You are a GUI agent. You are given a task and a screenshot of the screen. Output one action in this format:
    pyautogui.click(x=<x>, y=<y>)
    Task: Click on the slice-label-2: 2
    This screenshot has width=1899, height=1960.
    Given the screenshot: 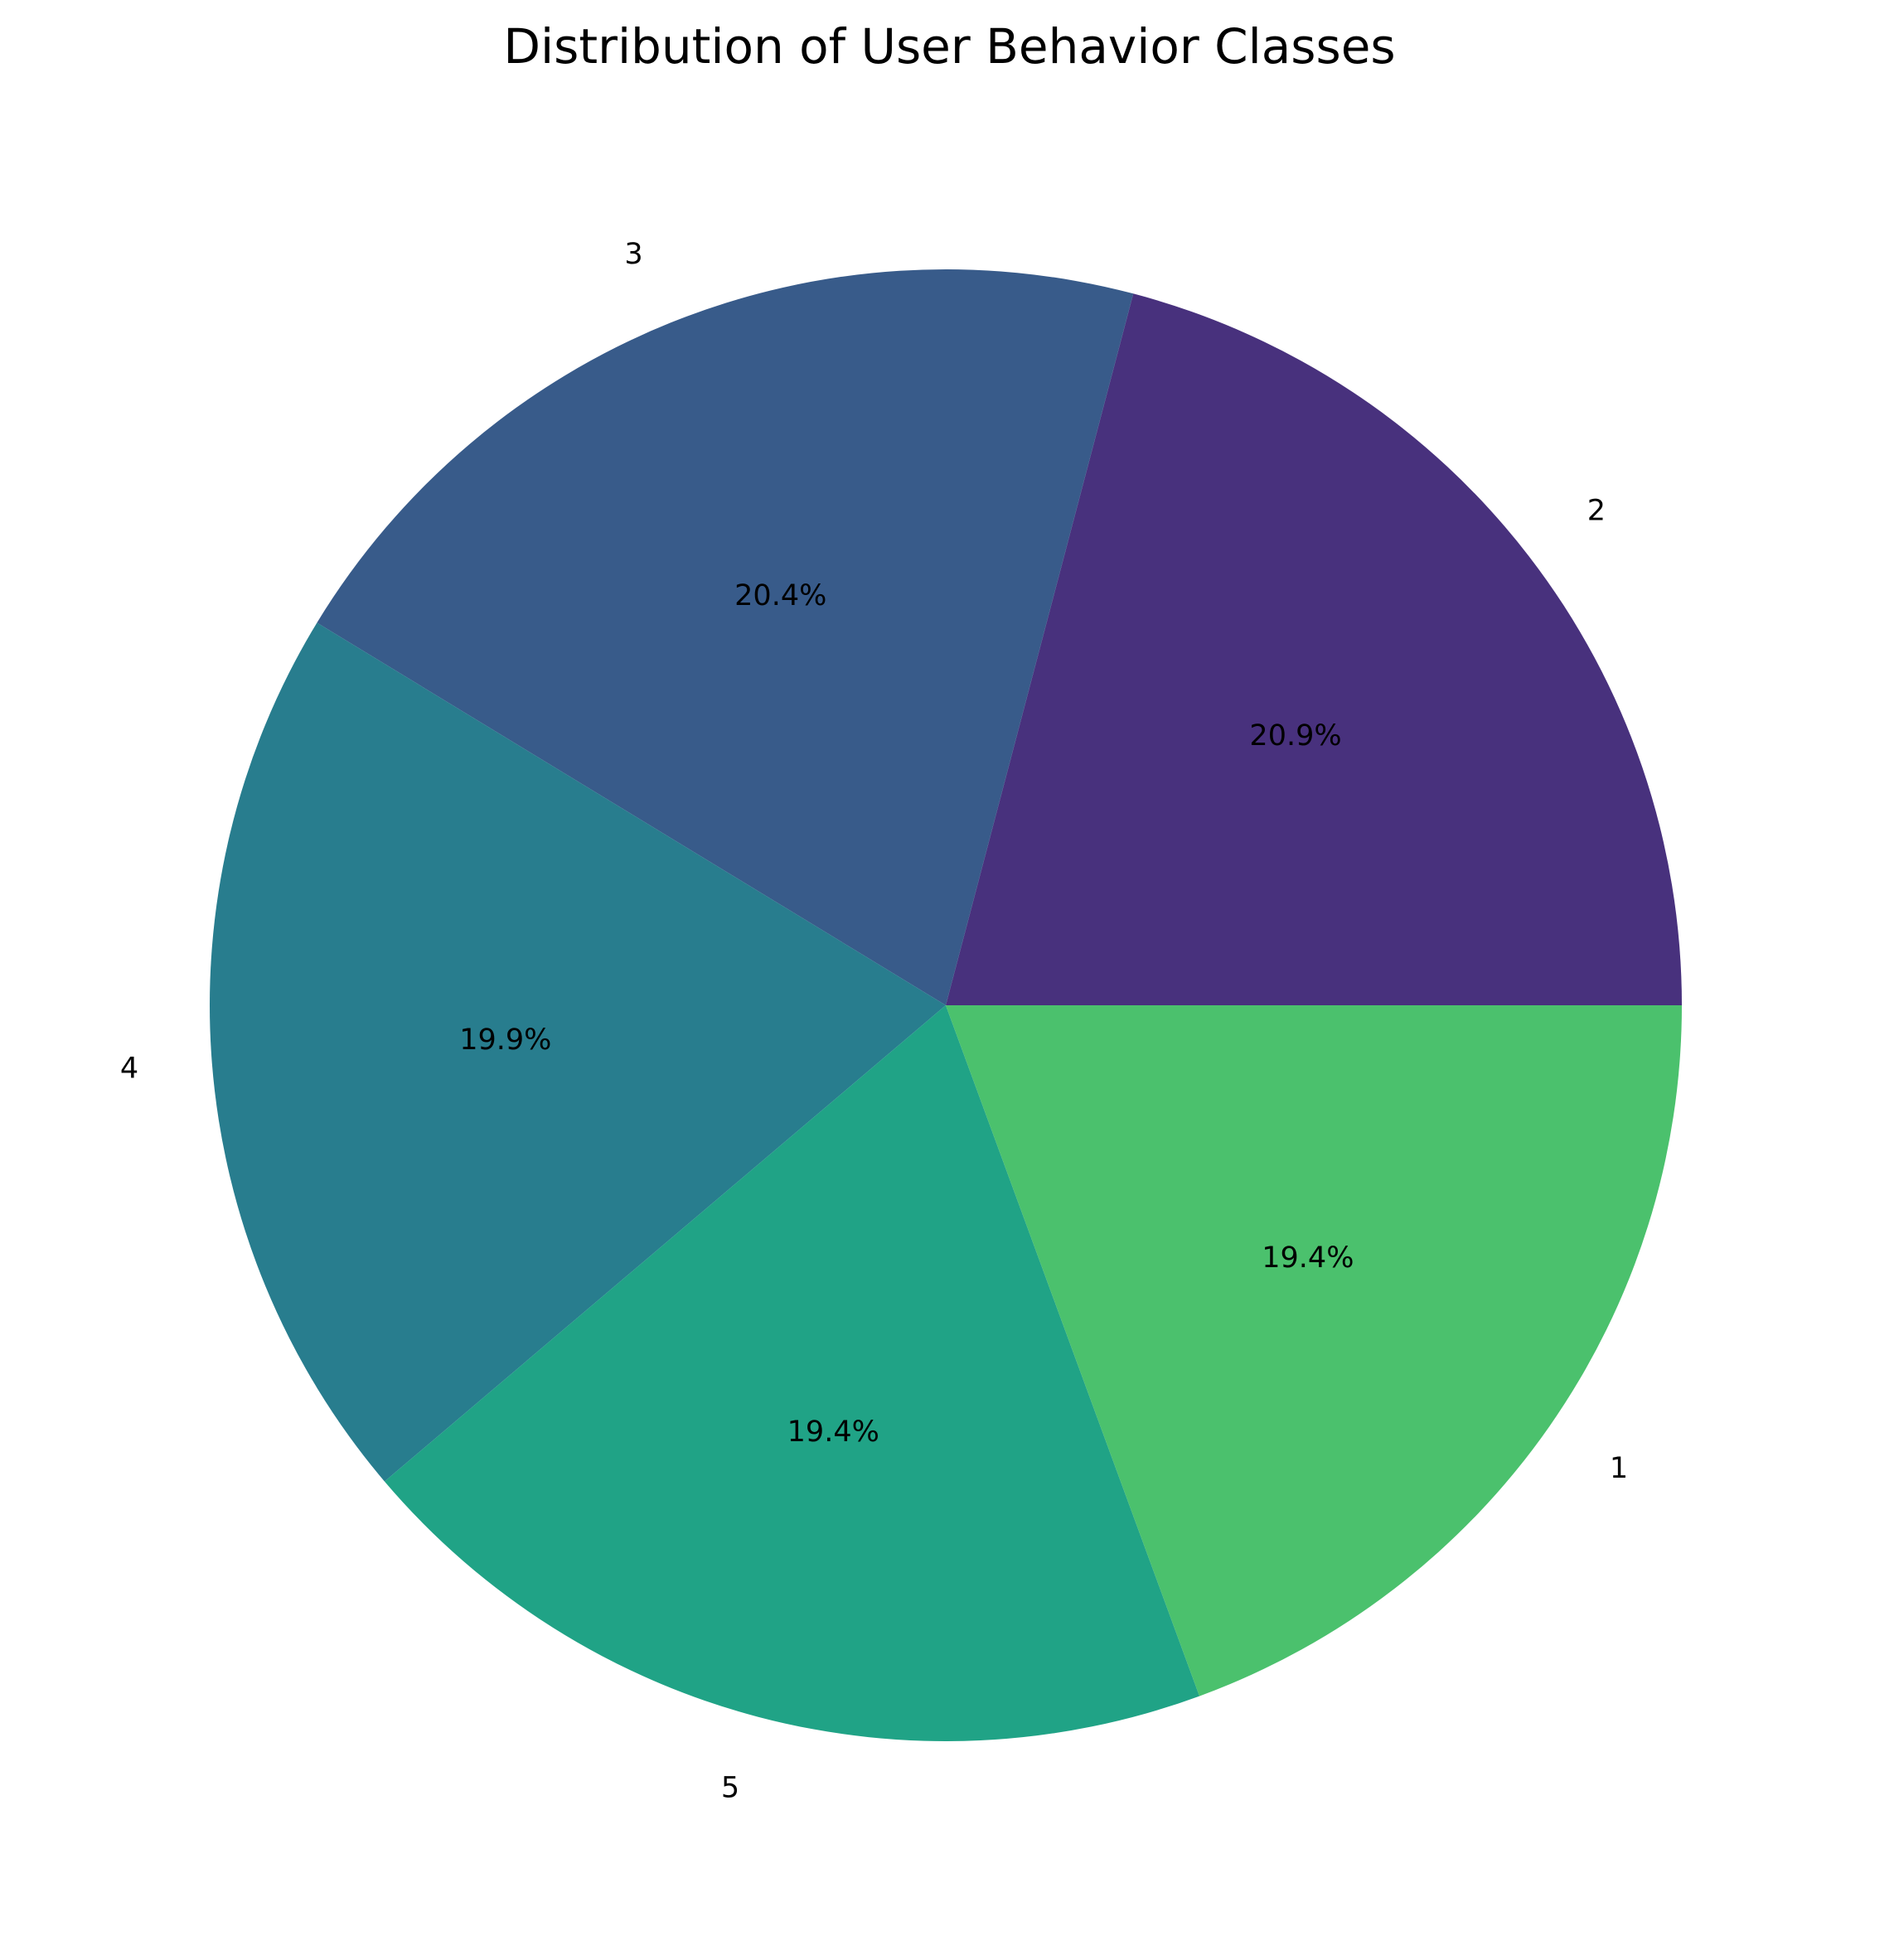 What is the action you would take?
    pyautogui.click(x=1596, y=511)
    